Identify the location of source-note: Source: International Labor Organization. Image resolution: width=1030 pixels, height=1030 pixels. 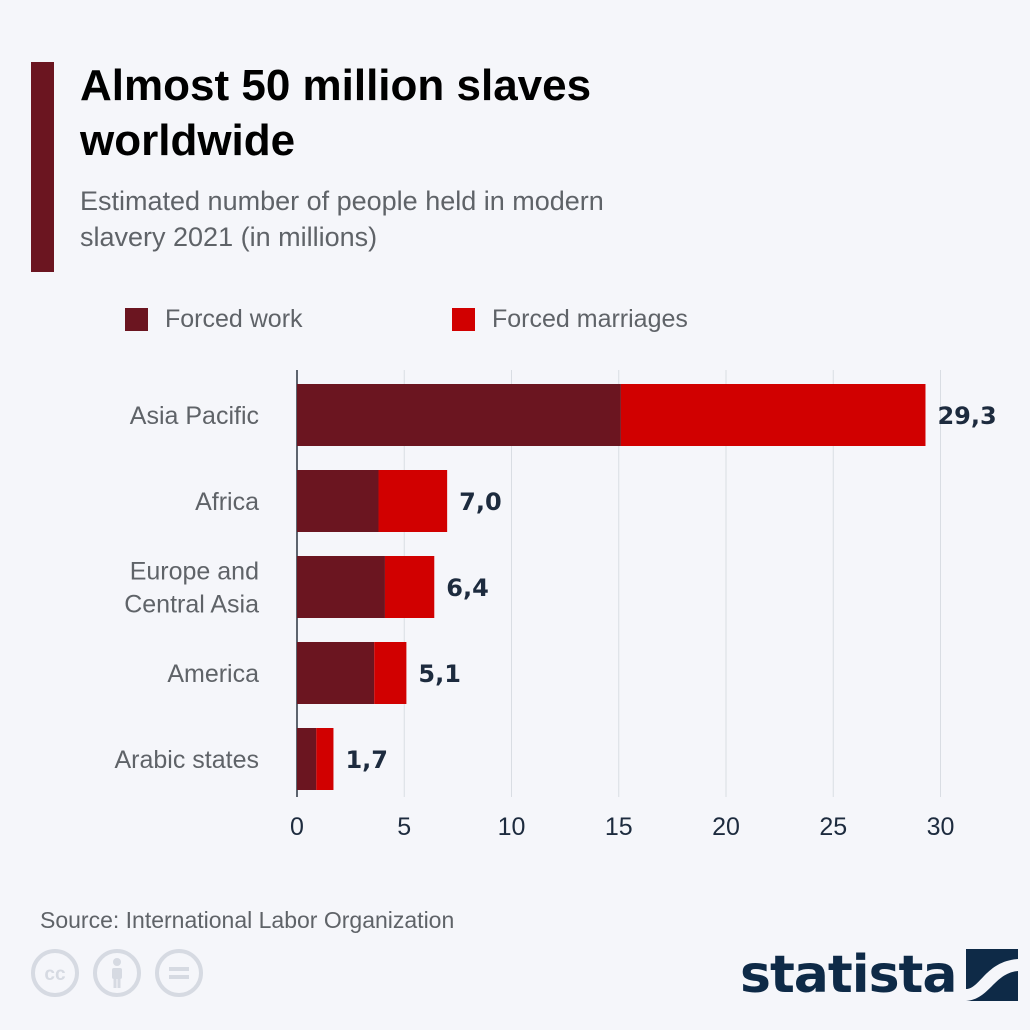
(247, 920).